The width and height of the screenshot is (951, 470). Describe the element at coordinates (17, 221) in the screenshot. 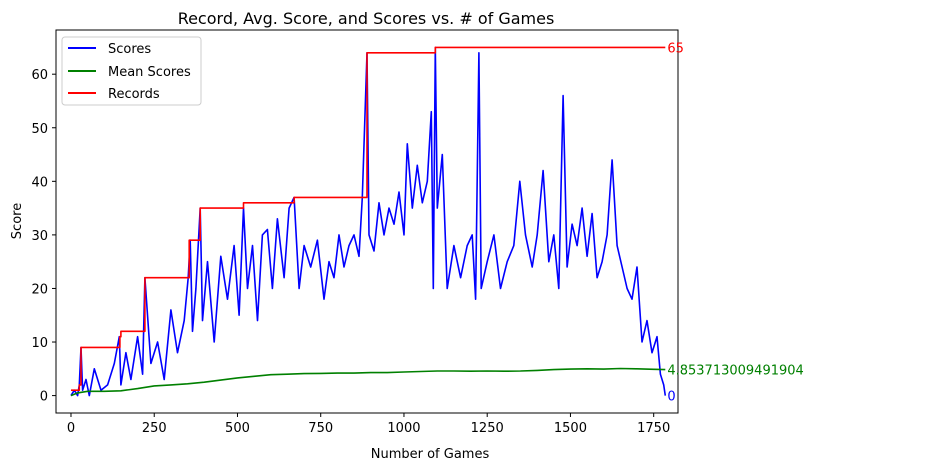

I see `y-axis-label: Score` at that location.